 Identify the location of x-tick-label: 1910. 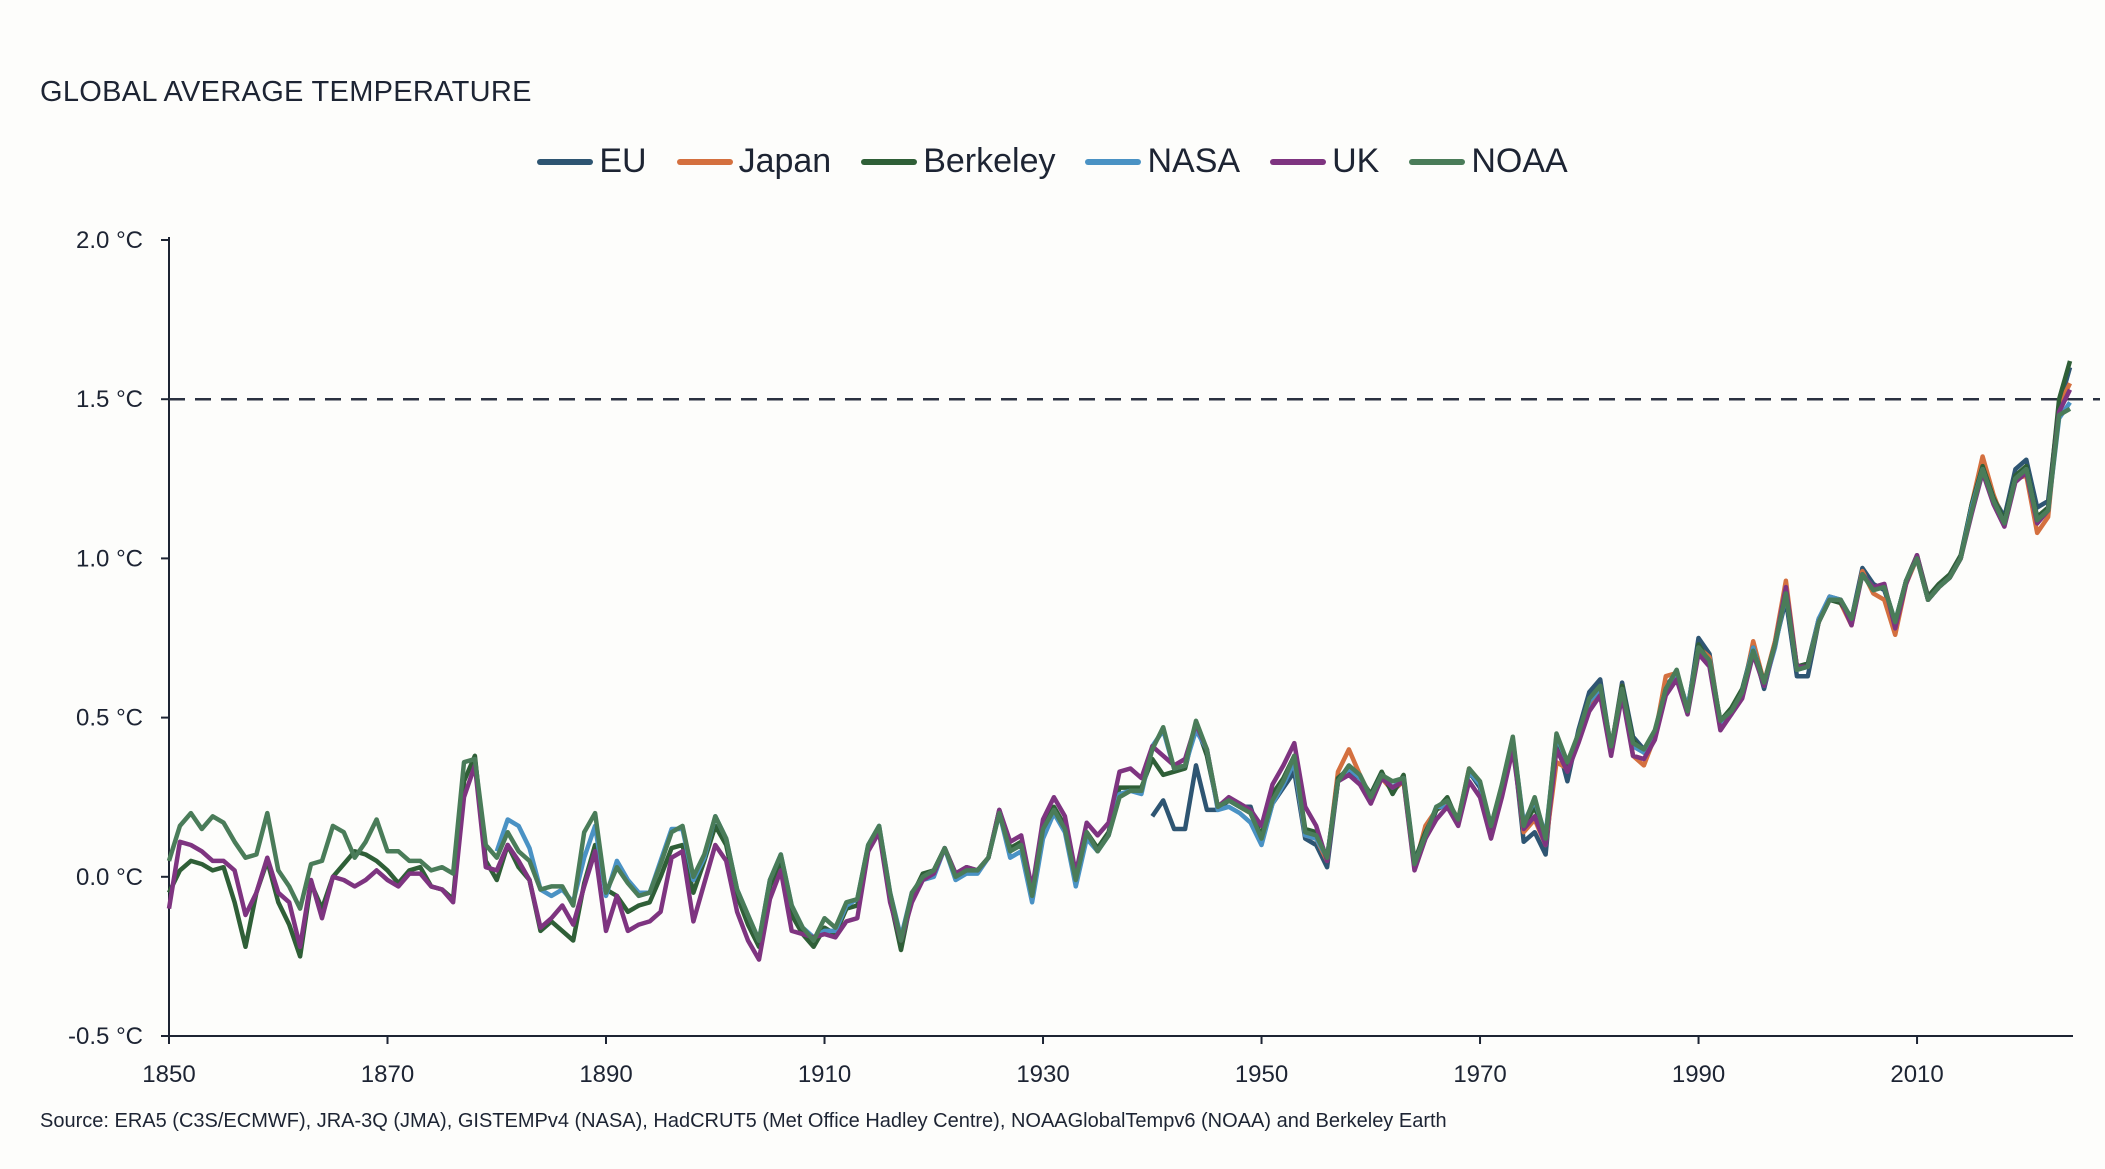
(824, 1074).